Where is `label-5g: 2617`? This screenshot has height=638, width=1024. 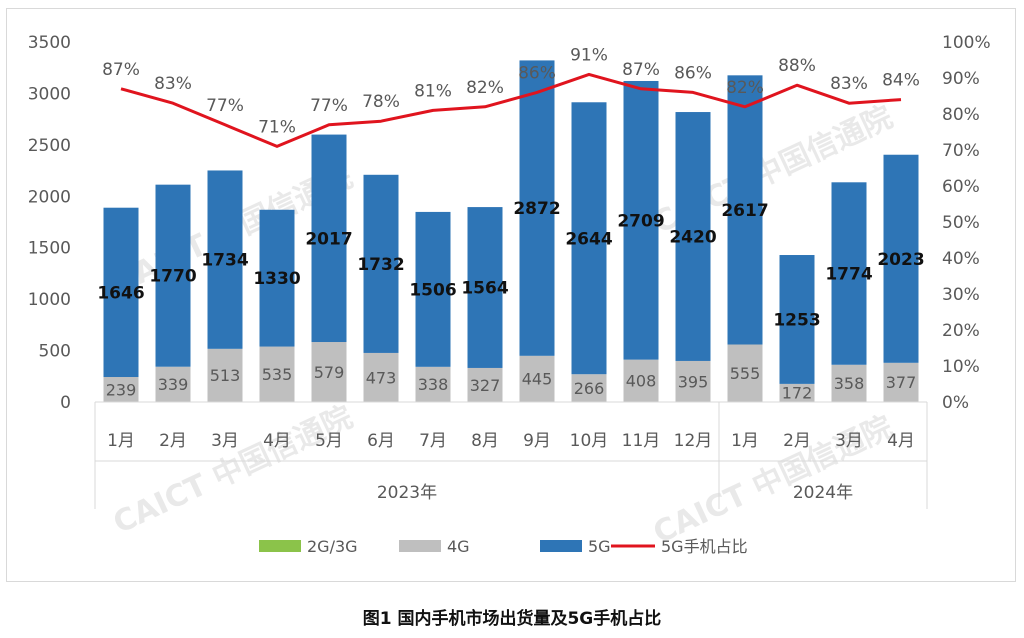 label-5g: 2617 is located at coordinates (744, 211).